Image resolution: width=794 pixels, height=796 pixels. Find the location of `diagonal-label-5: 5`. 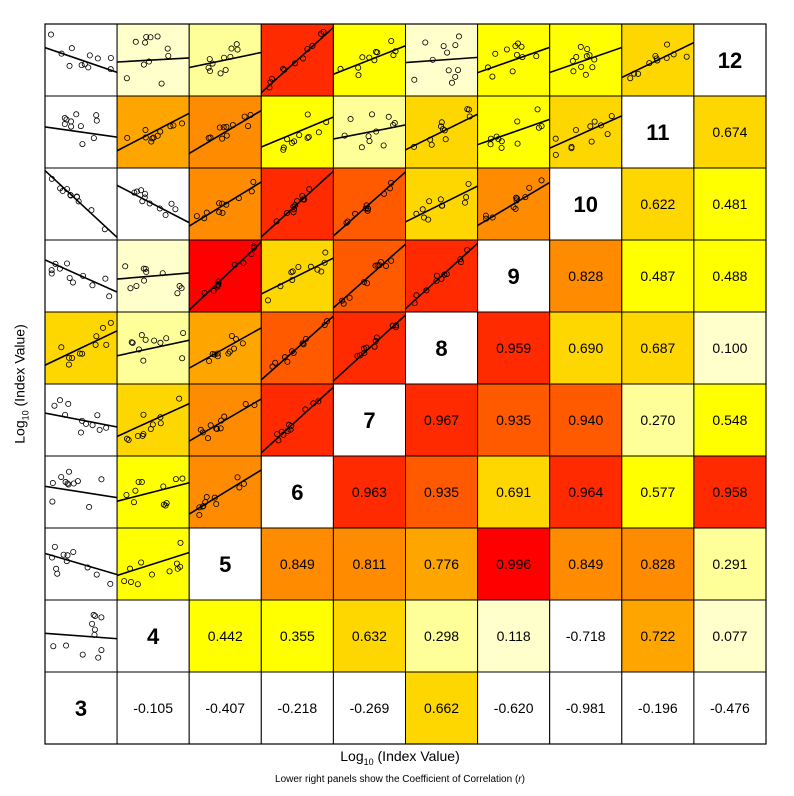

diagonal-label-5: 5 is located at coordinates (225, 564).